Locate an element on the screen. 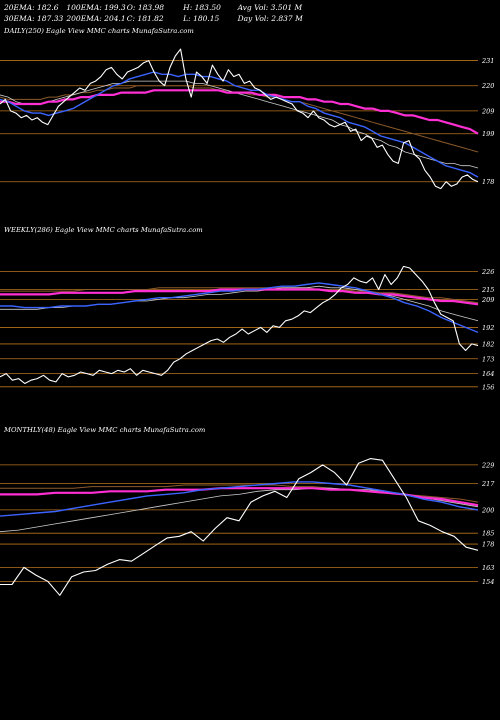 This screenshot has height=720, width=500. weekly-ytick-226: 226 is located at coordinates (487, 272).